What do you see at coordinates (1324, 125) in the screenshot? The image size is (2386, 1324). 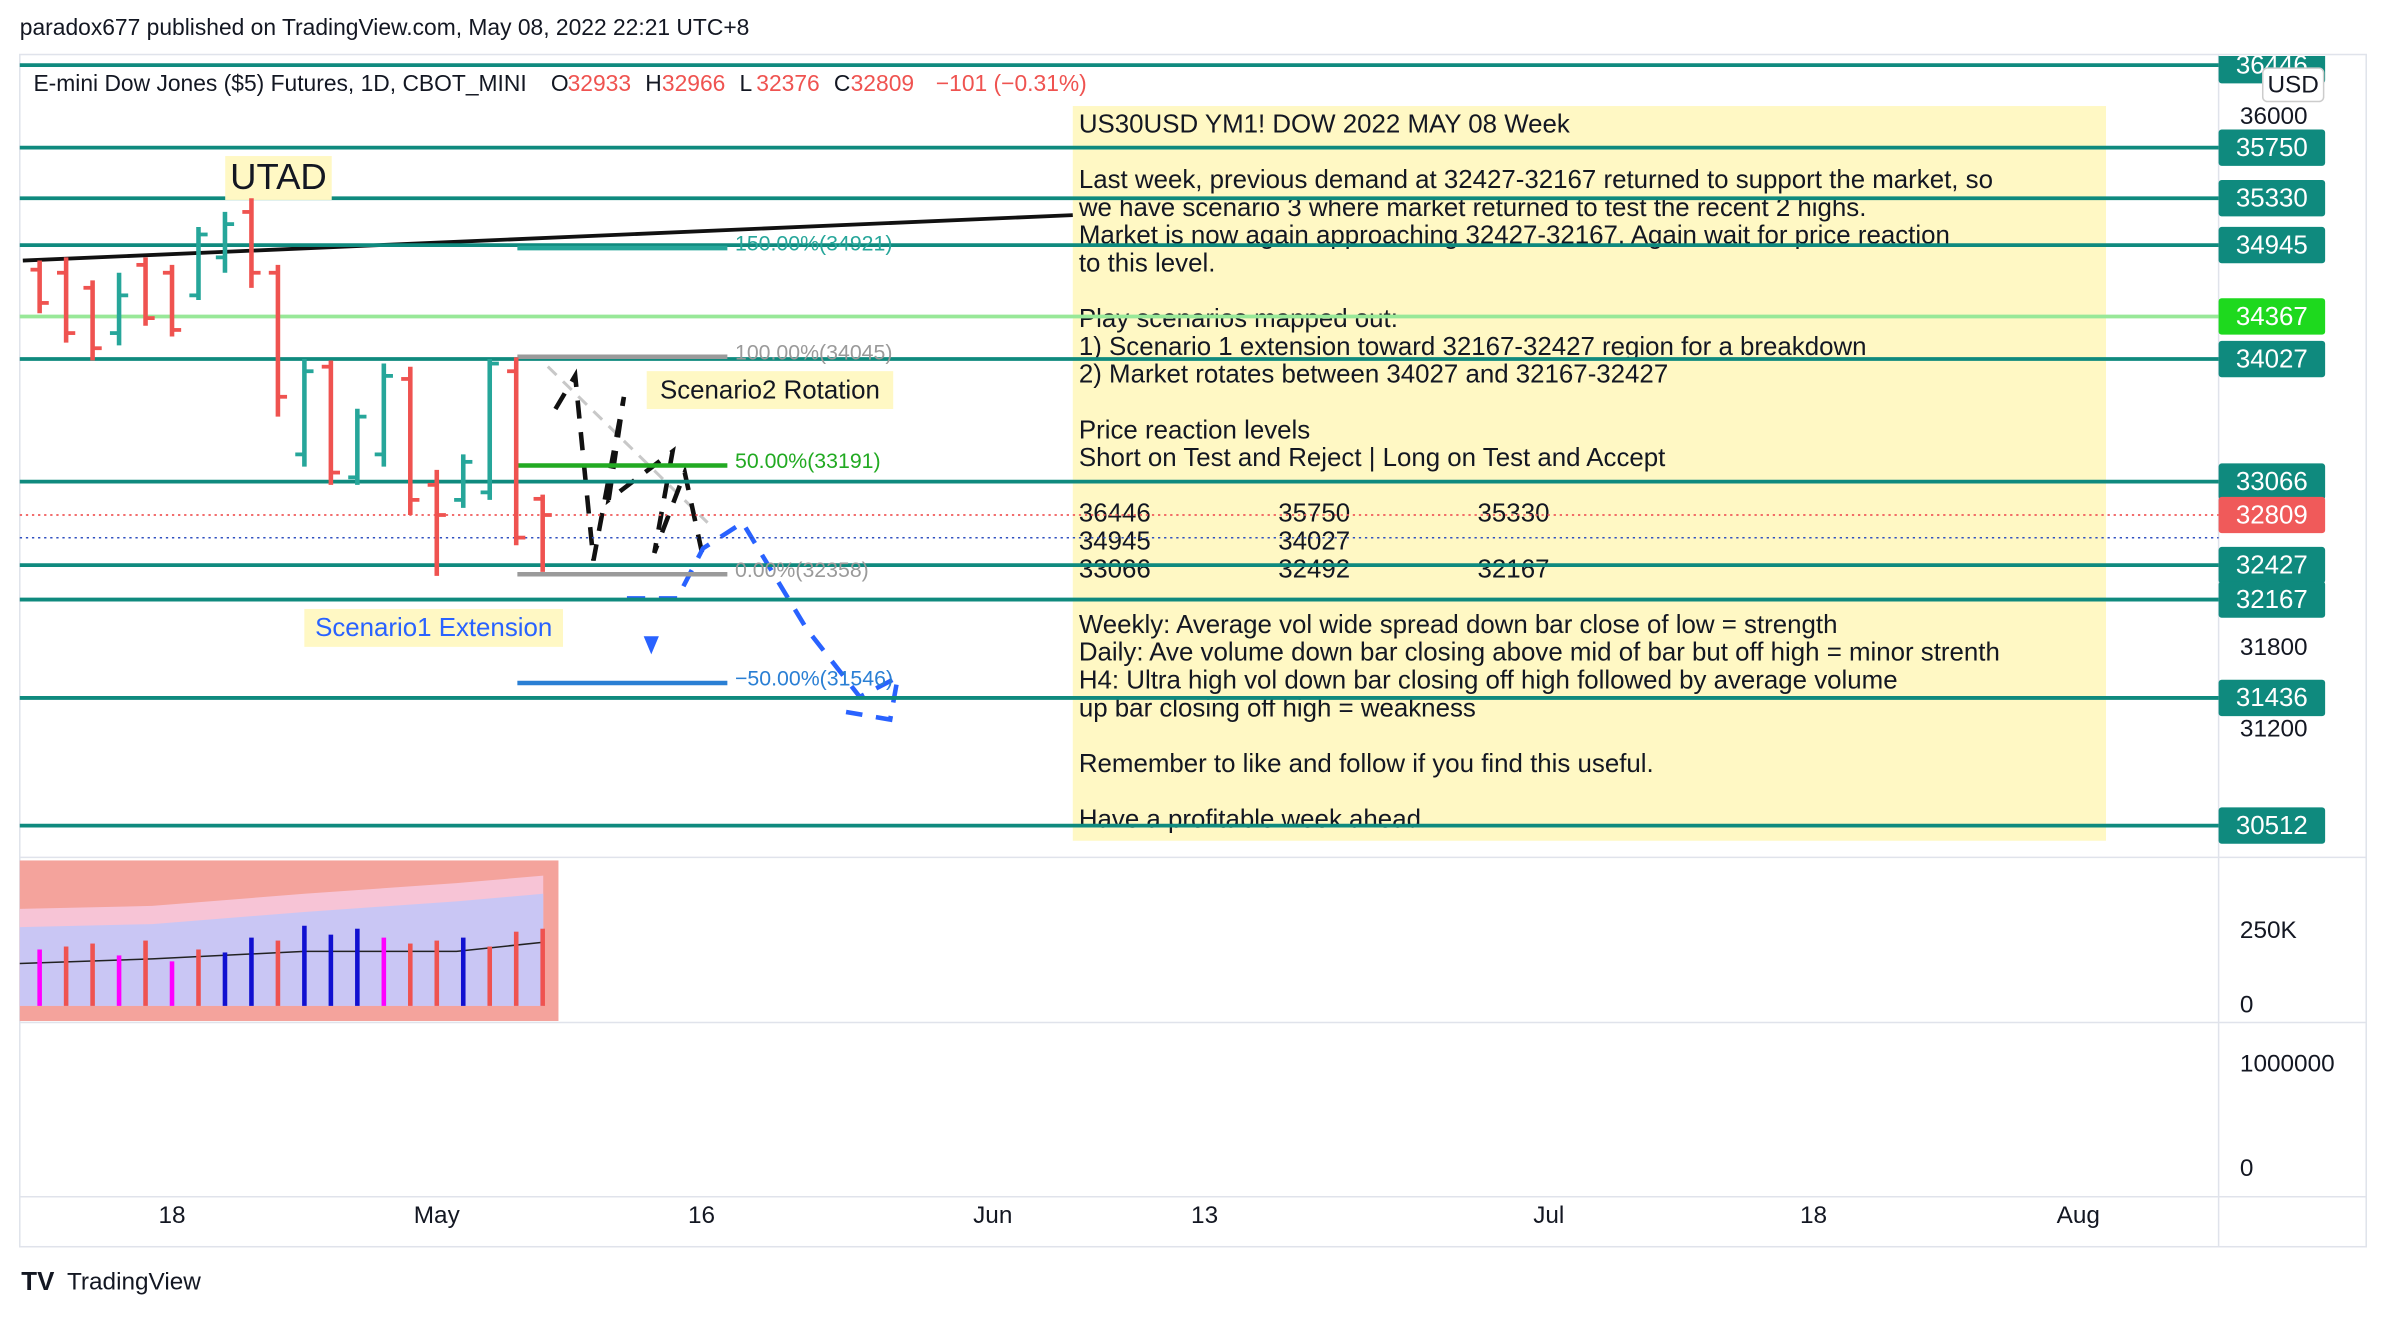 I see `note-line: US30USD YM1! DOW 2022 MAY 08 Week` at bounding box center [1324, 125].